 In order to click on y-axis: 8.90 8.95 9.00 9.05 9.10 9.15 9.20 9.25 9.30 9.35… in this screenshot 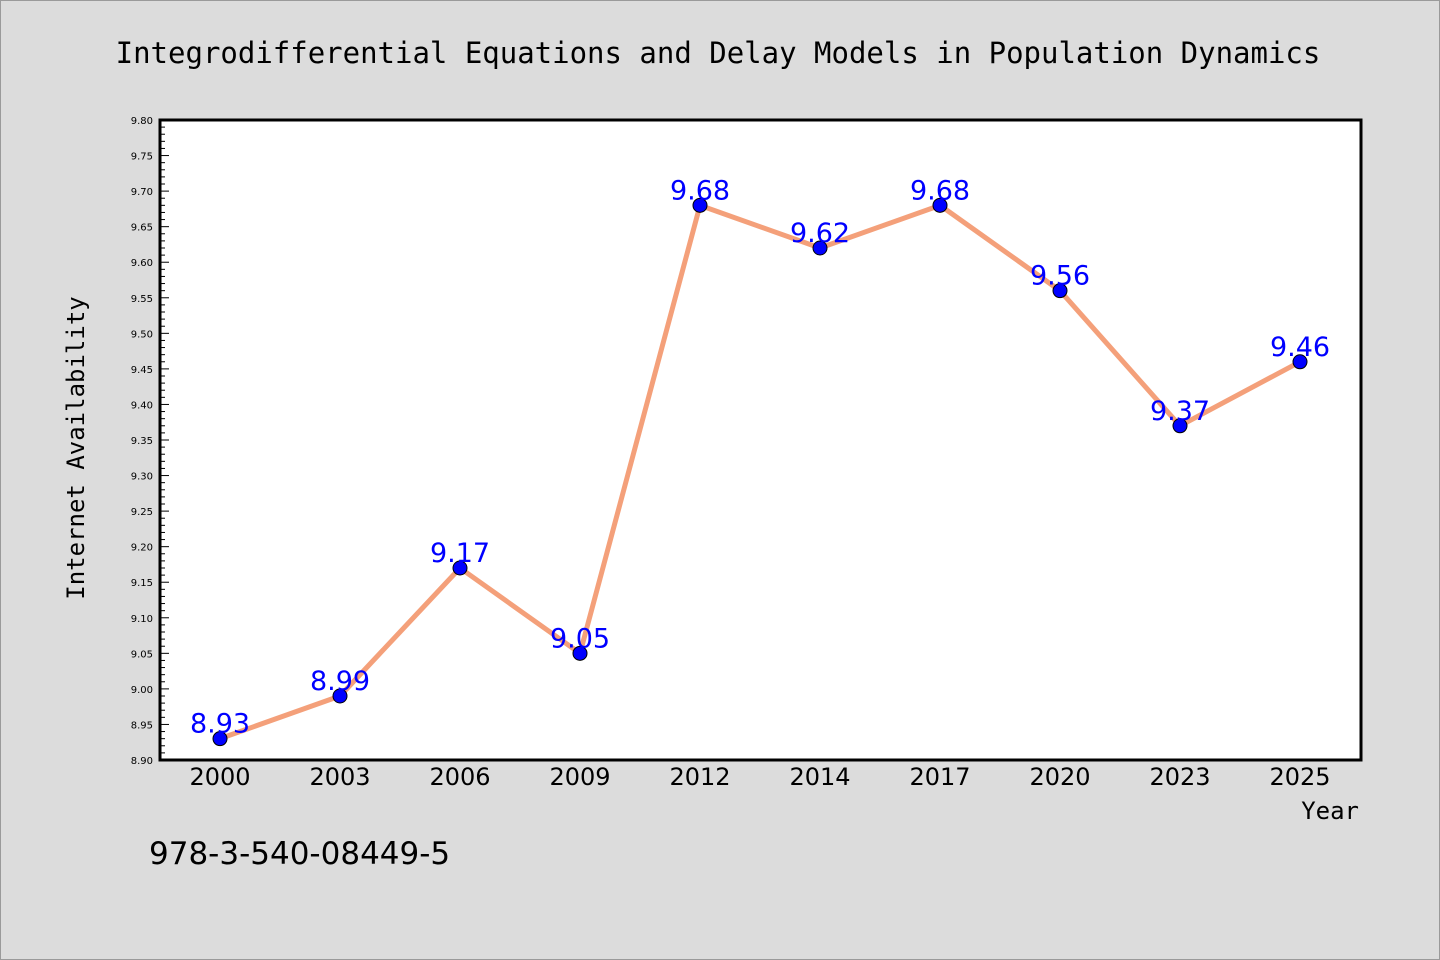, I will do `click(150, 441)`.